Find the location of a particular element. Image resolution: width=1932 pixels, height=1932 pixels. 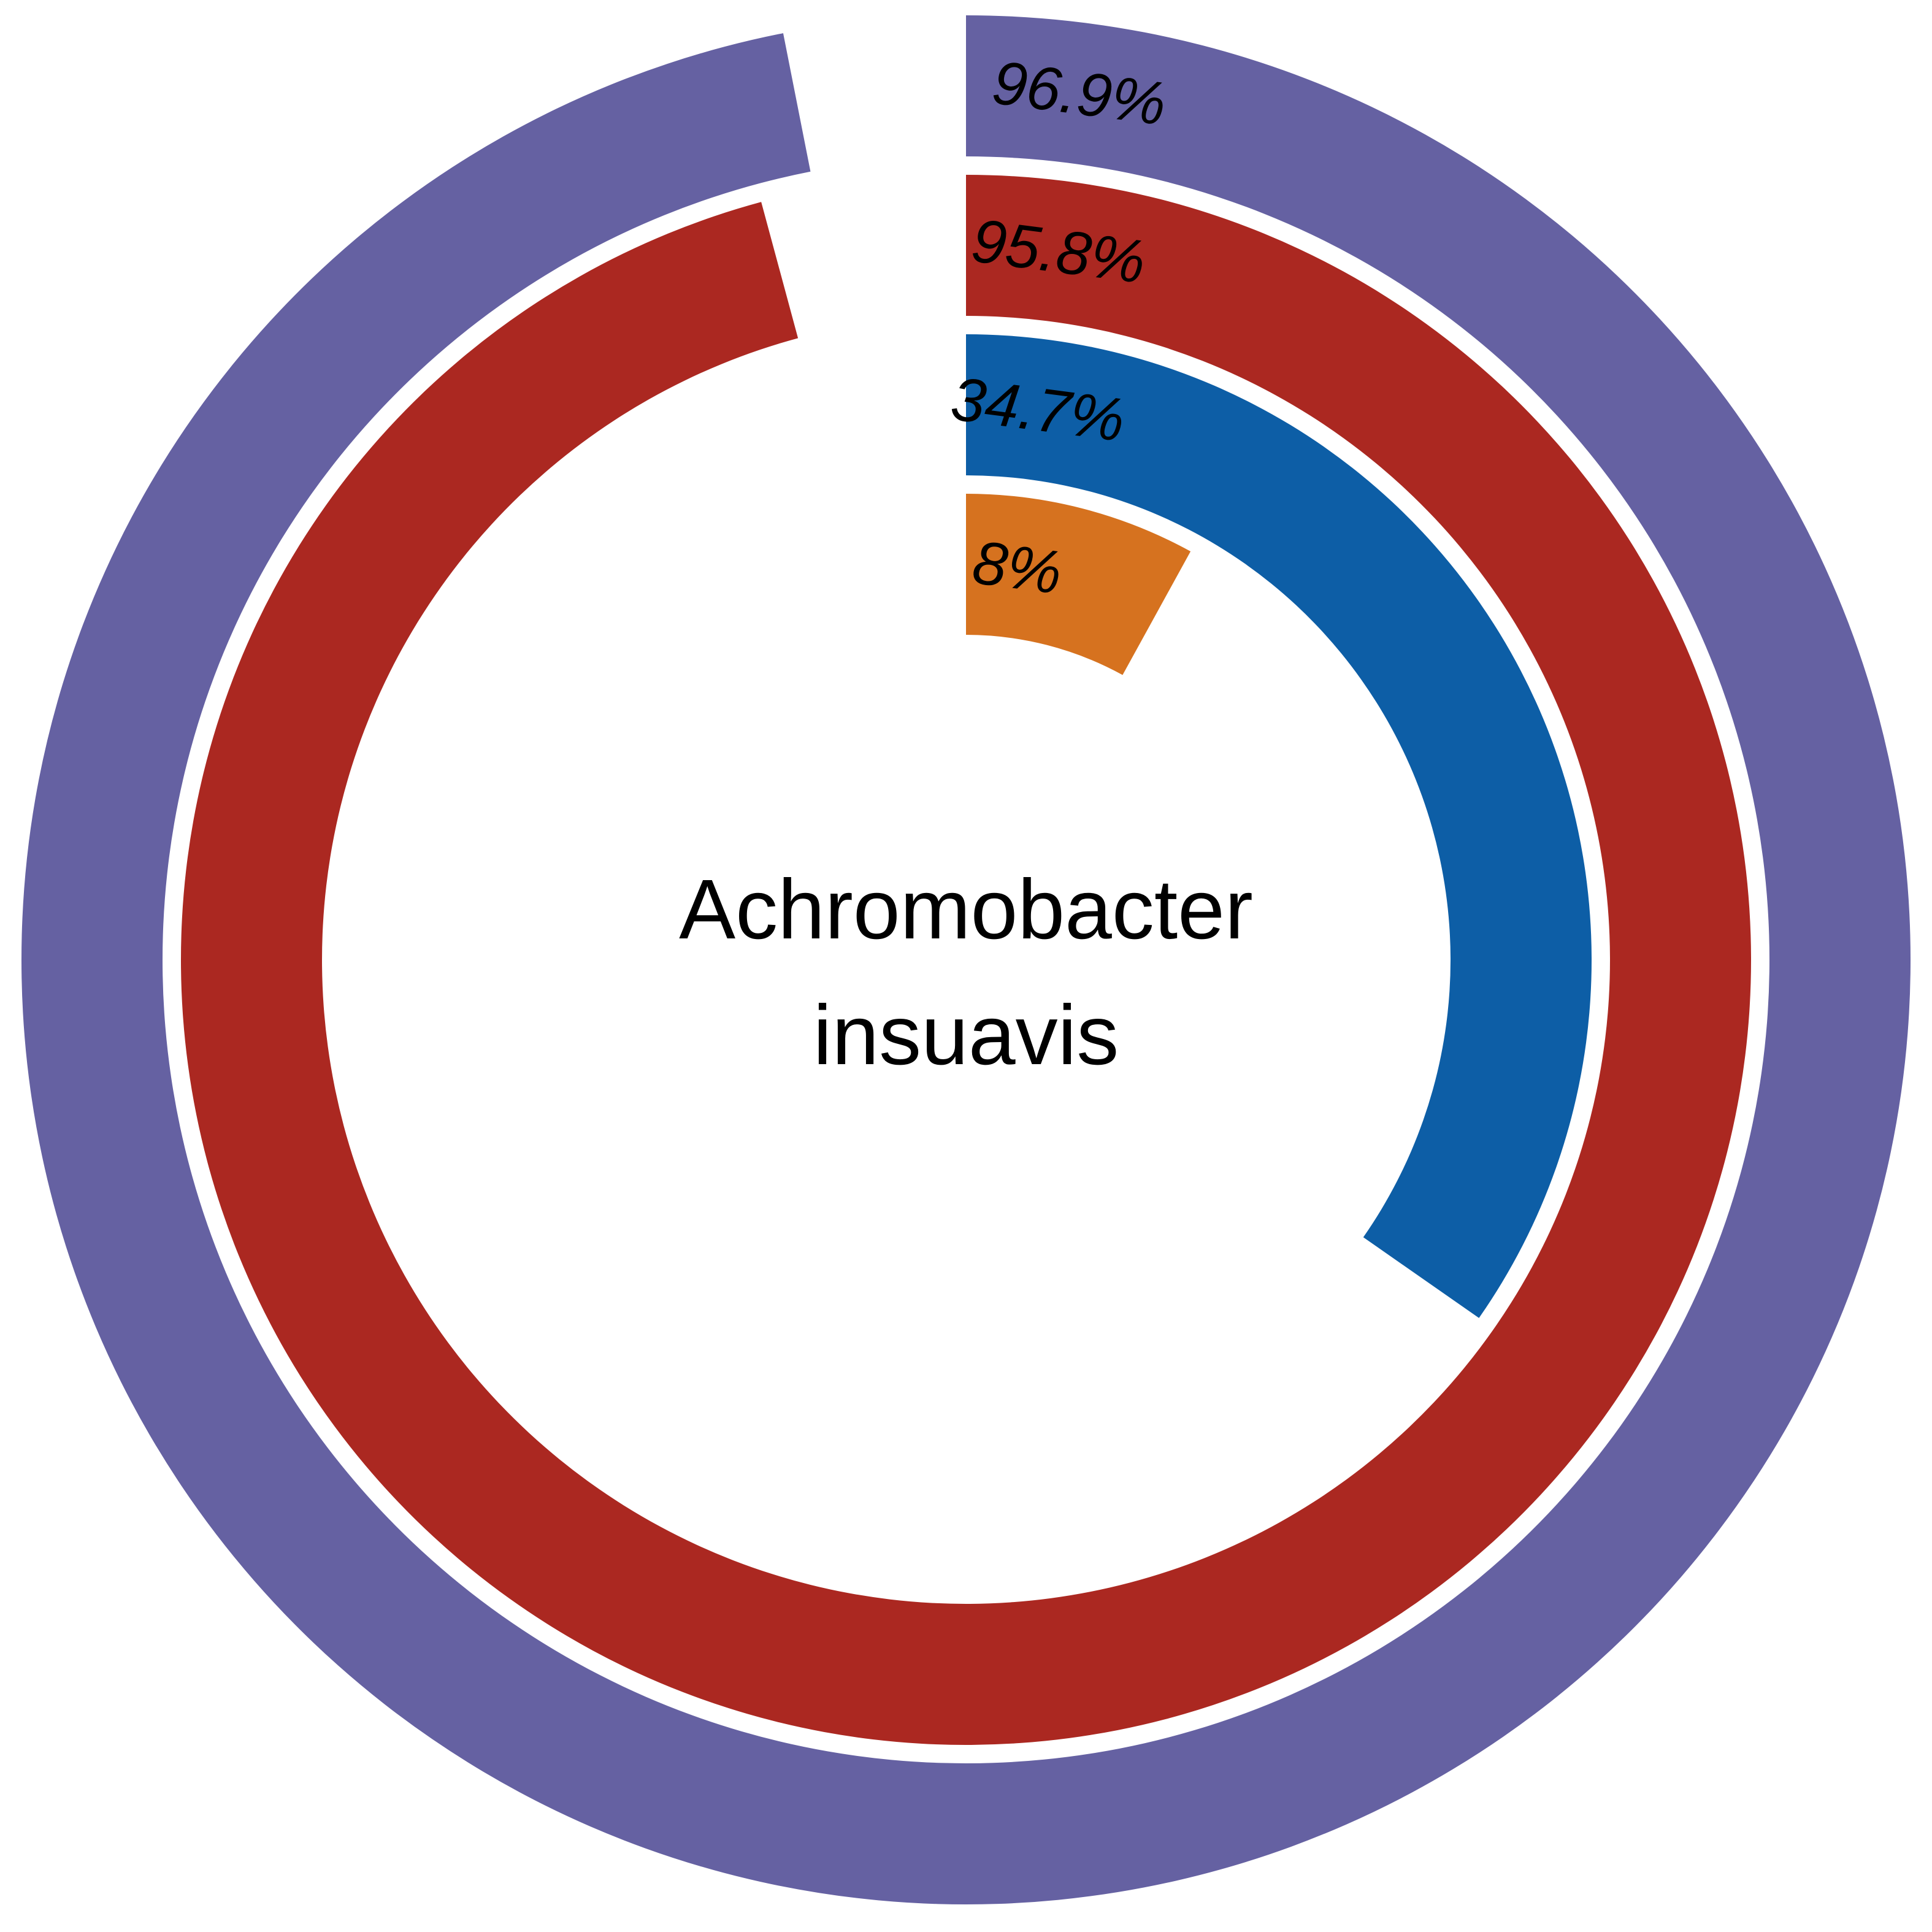

center-label-line-1: Achromobacter is located at coordinates (966, 909).